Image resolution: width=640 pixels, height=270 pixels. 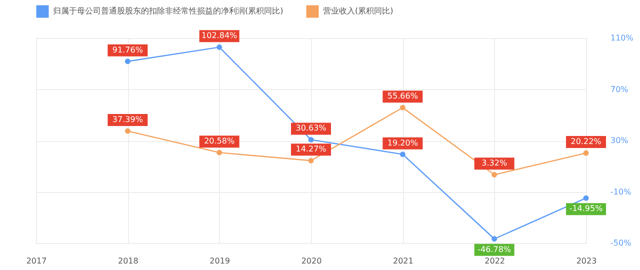 I want to click on data-label: -46.78%, so click(x=495, y=249).